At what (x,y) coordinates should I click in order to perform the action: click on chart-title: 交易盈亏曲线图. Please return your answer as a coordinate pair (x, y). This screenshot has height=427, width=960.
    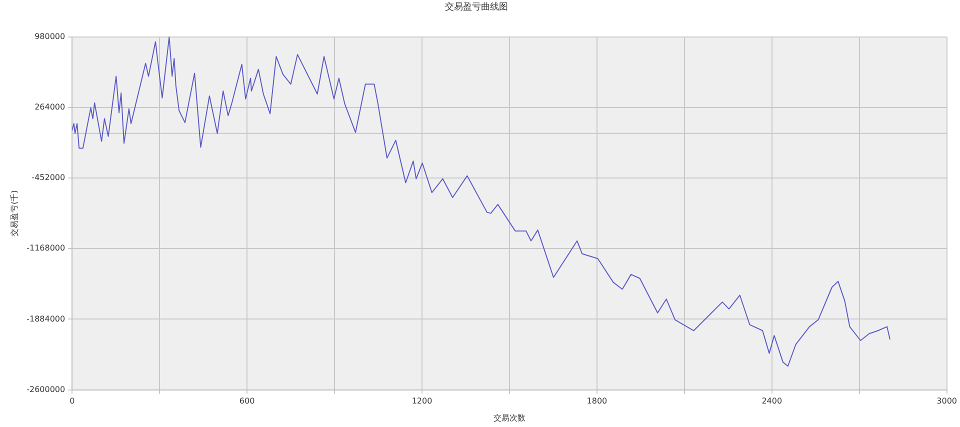
    Looking at the image, I should click on (476, 7).